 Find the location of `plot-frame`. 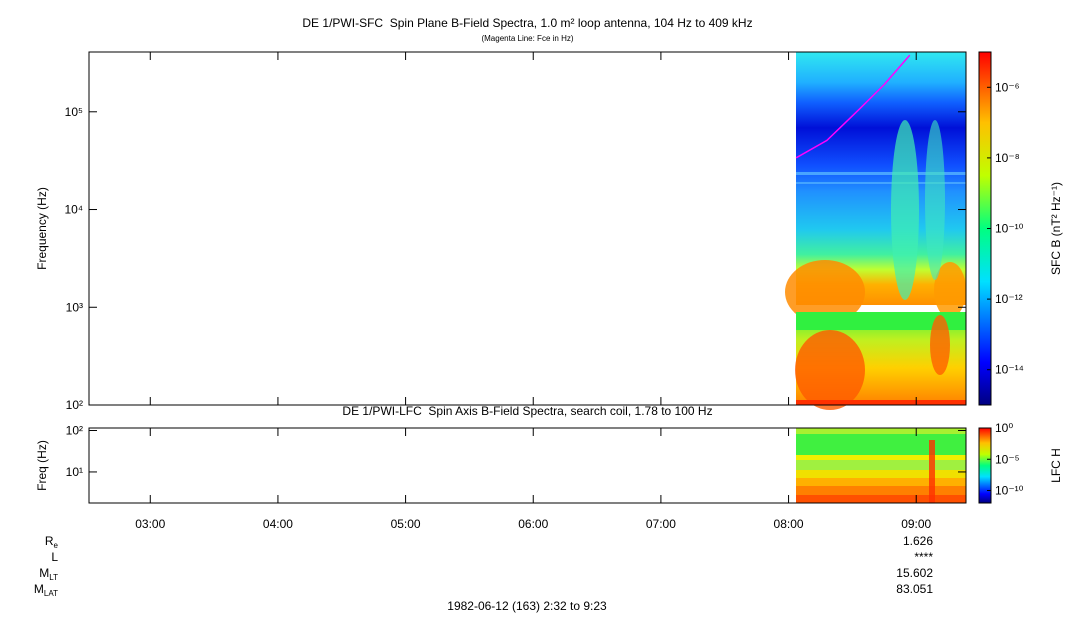

plot-frame is located at coordinates (527, 465).